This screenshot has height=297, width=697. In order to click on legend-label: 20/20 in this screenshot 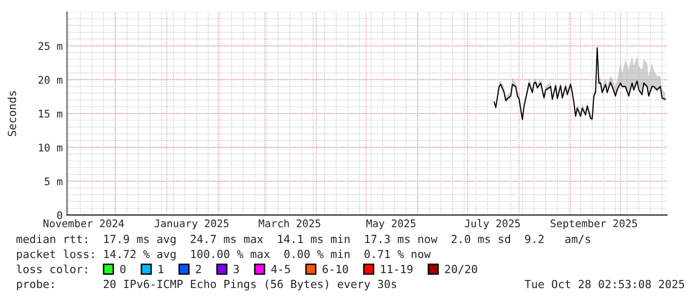, I will do `click(461, 269)`.